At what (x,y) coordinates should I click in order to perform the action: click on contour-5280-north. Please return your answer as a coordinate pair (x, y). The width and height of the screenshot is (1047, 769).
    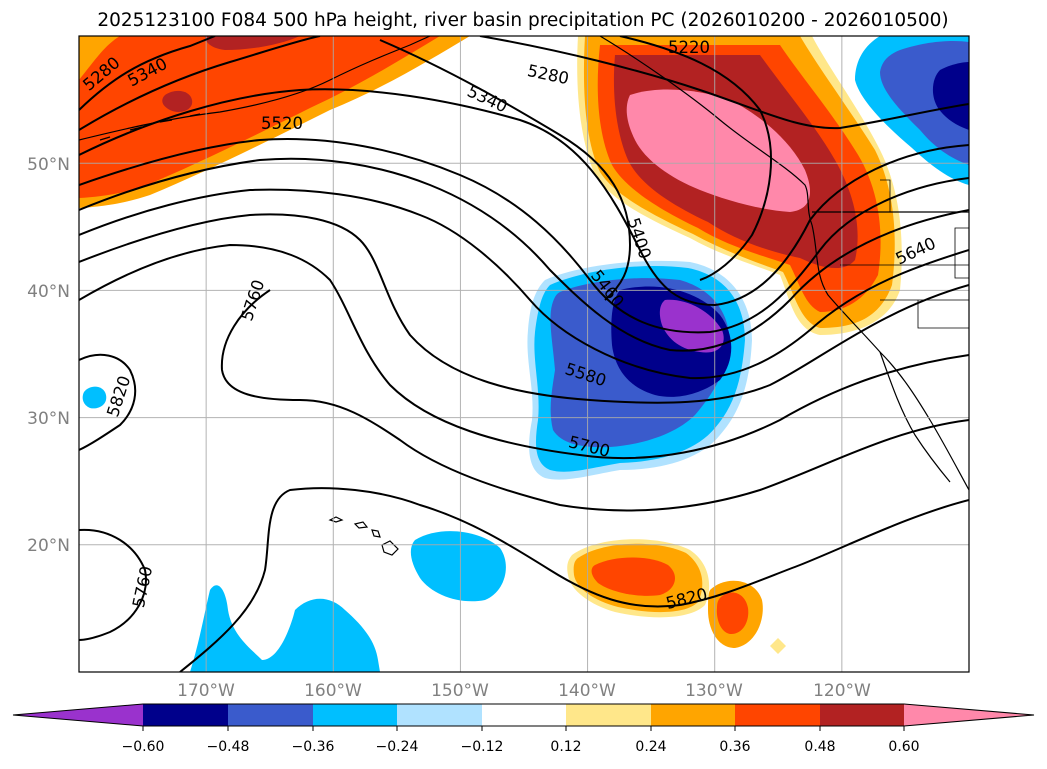
    Looking at the image, I should click on (724, 83).